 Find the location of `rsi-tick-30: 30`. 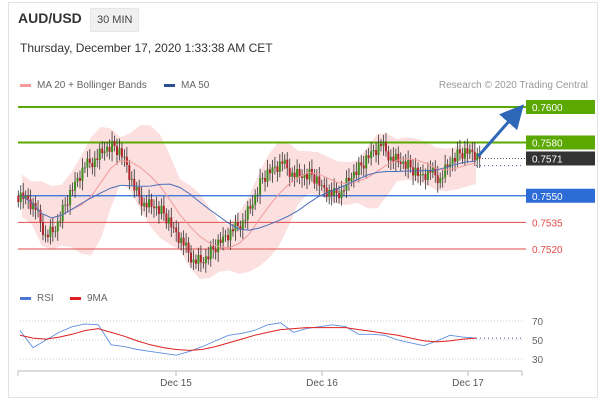

rsi-tick-30: 30 is located at coordinates (538, 360).